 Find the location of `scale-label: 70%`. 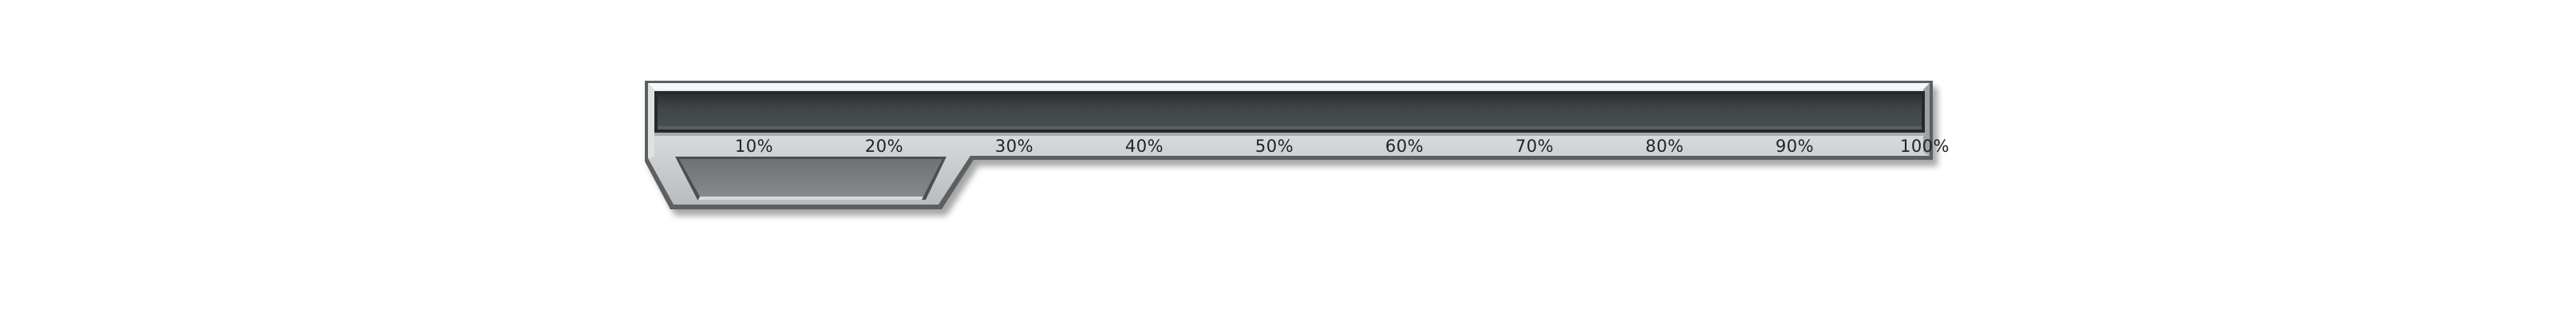

scale-label: 70% is located at coordinates (1534, 147).